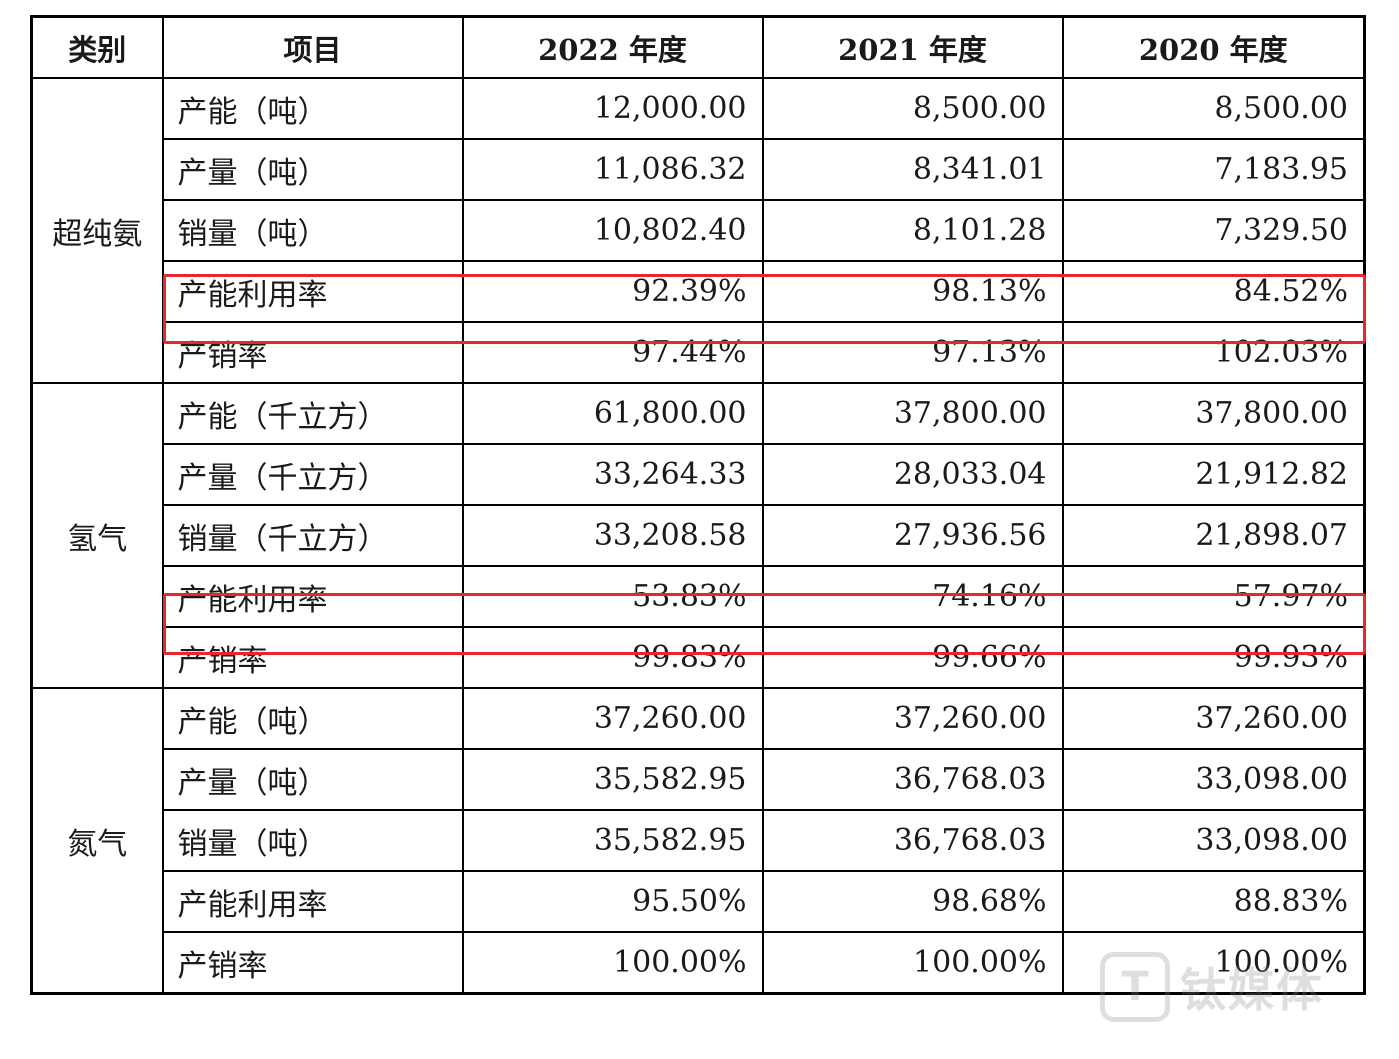 The width and height of the screenshot is (1399, 1059). I want to click on table-row: 销量（千立方） 33,208.58 27,936.56 21,898.07, so click(699, 535).